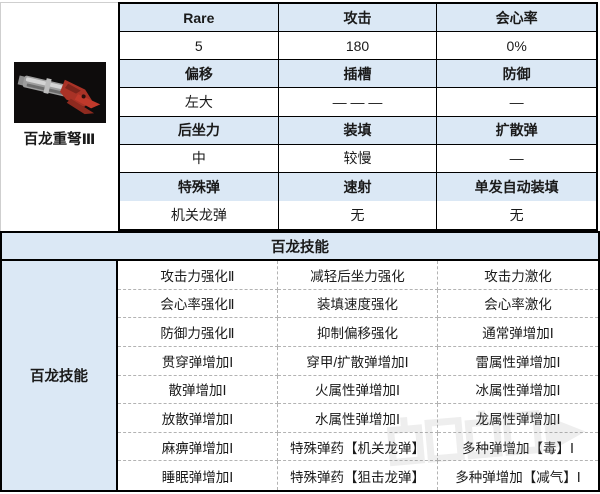  What do you see at coordinates (59, 140) in the screenshot?
I see `weapon-name: 百龙重弩Ⅲ` at bounding box center [59, 140].